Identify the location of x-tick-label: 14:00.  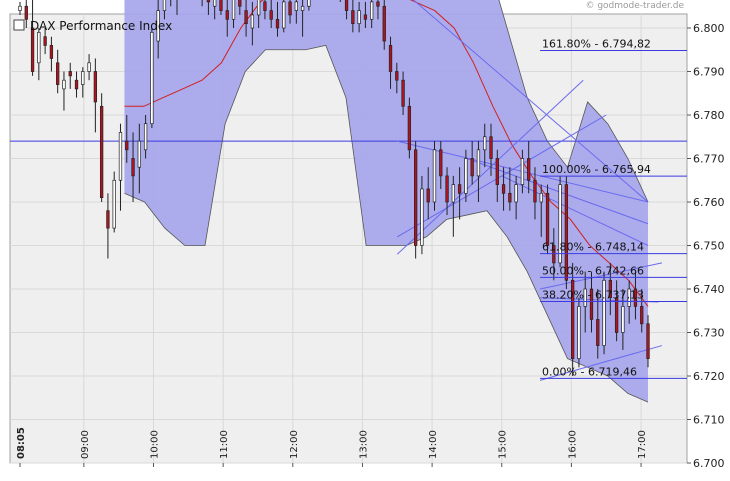
(433, 444).